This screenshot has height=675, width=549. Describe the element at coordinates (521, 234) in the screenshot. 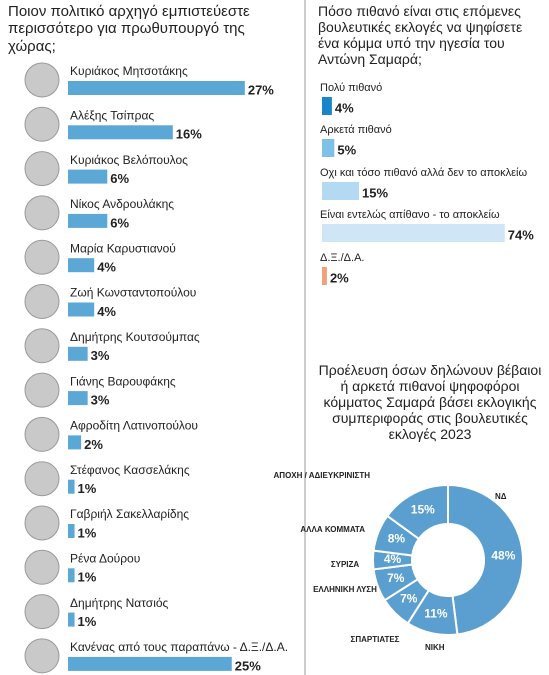

I see `value-label: 74%` at that location.